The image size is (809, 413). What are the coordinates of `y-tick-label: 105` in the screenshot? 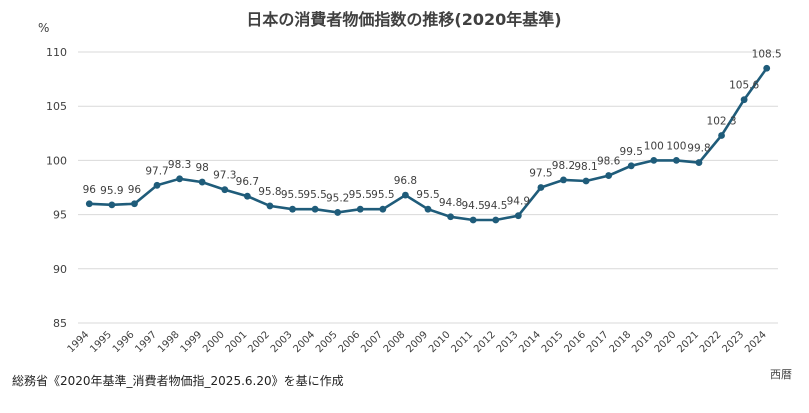 It's located at (56, 106).